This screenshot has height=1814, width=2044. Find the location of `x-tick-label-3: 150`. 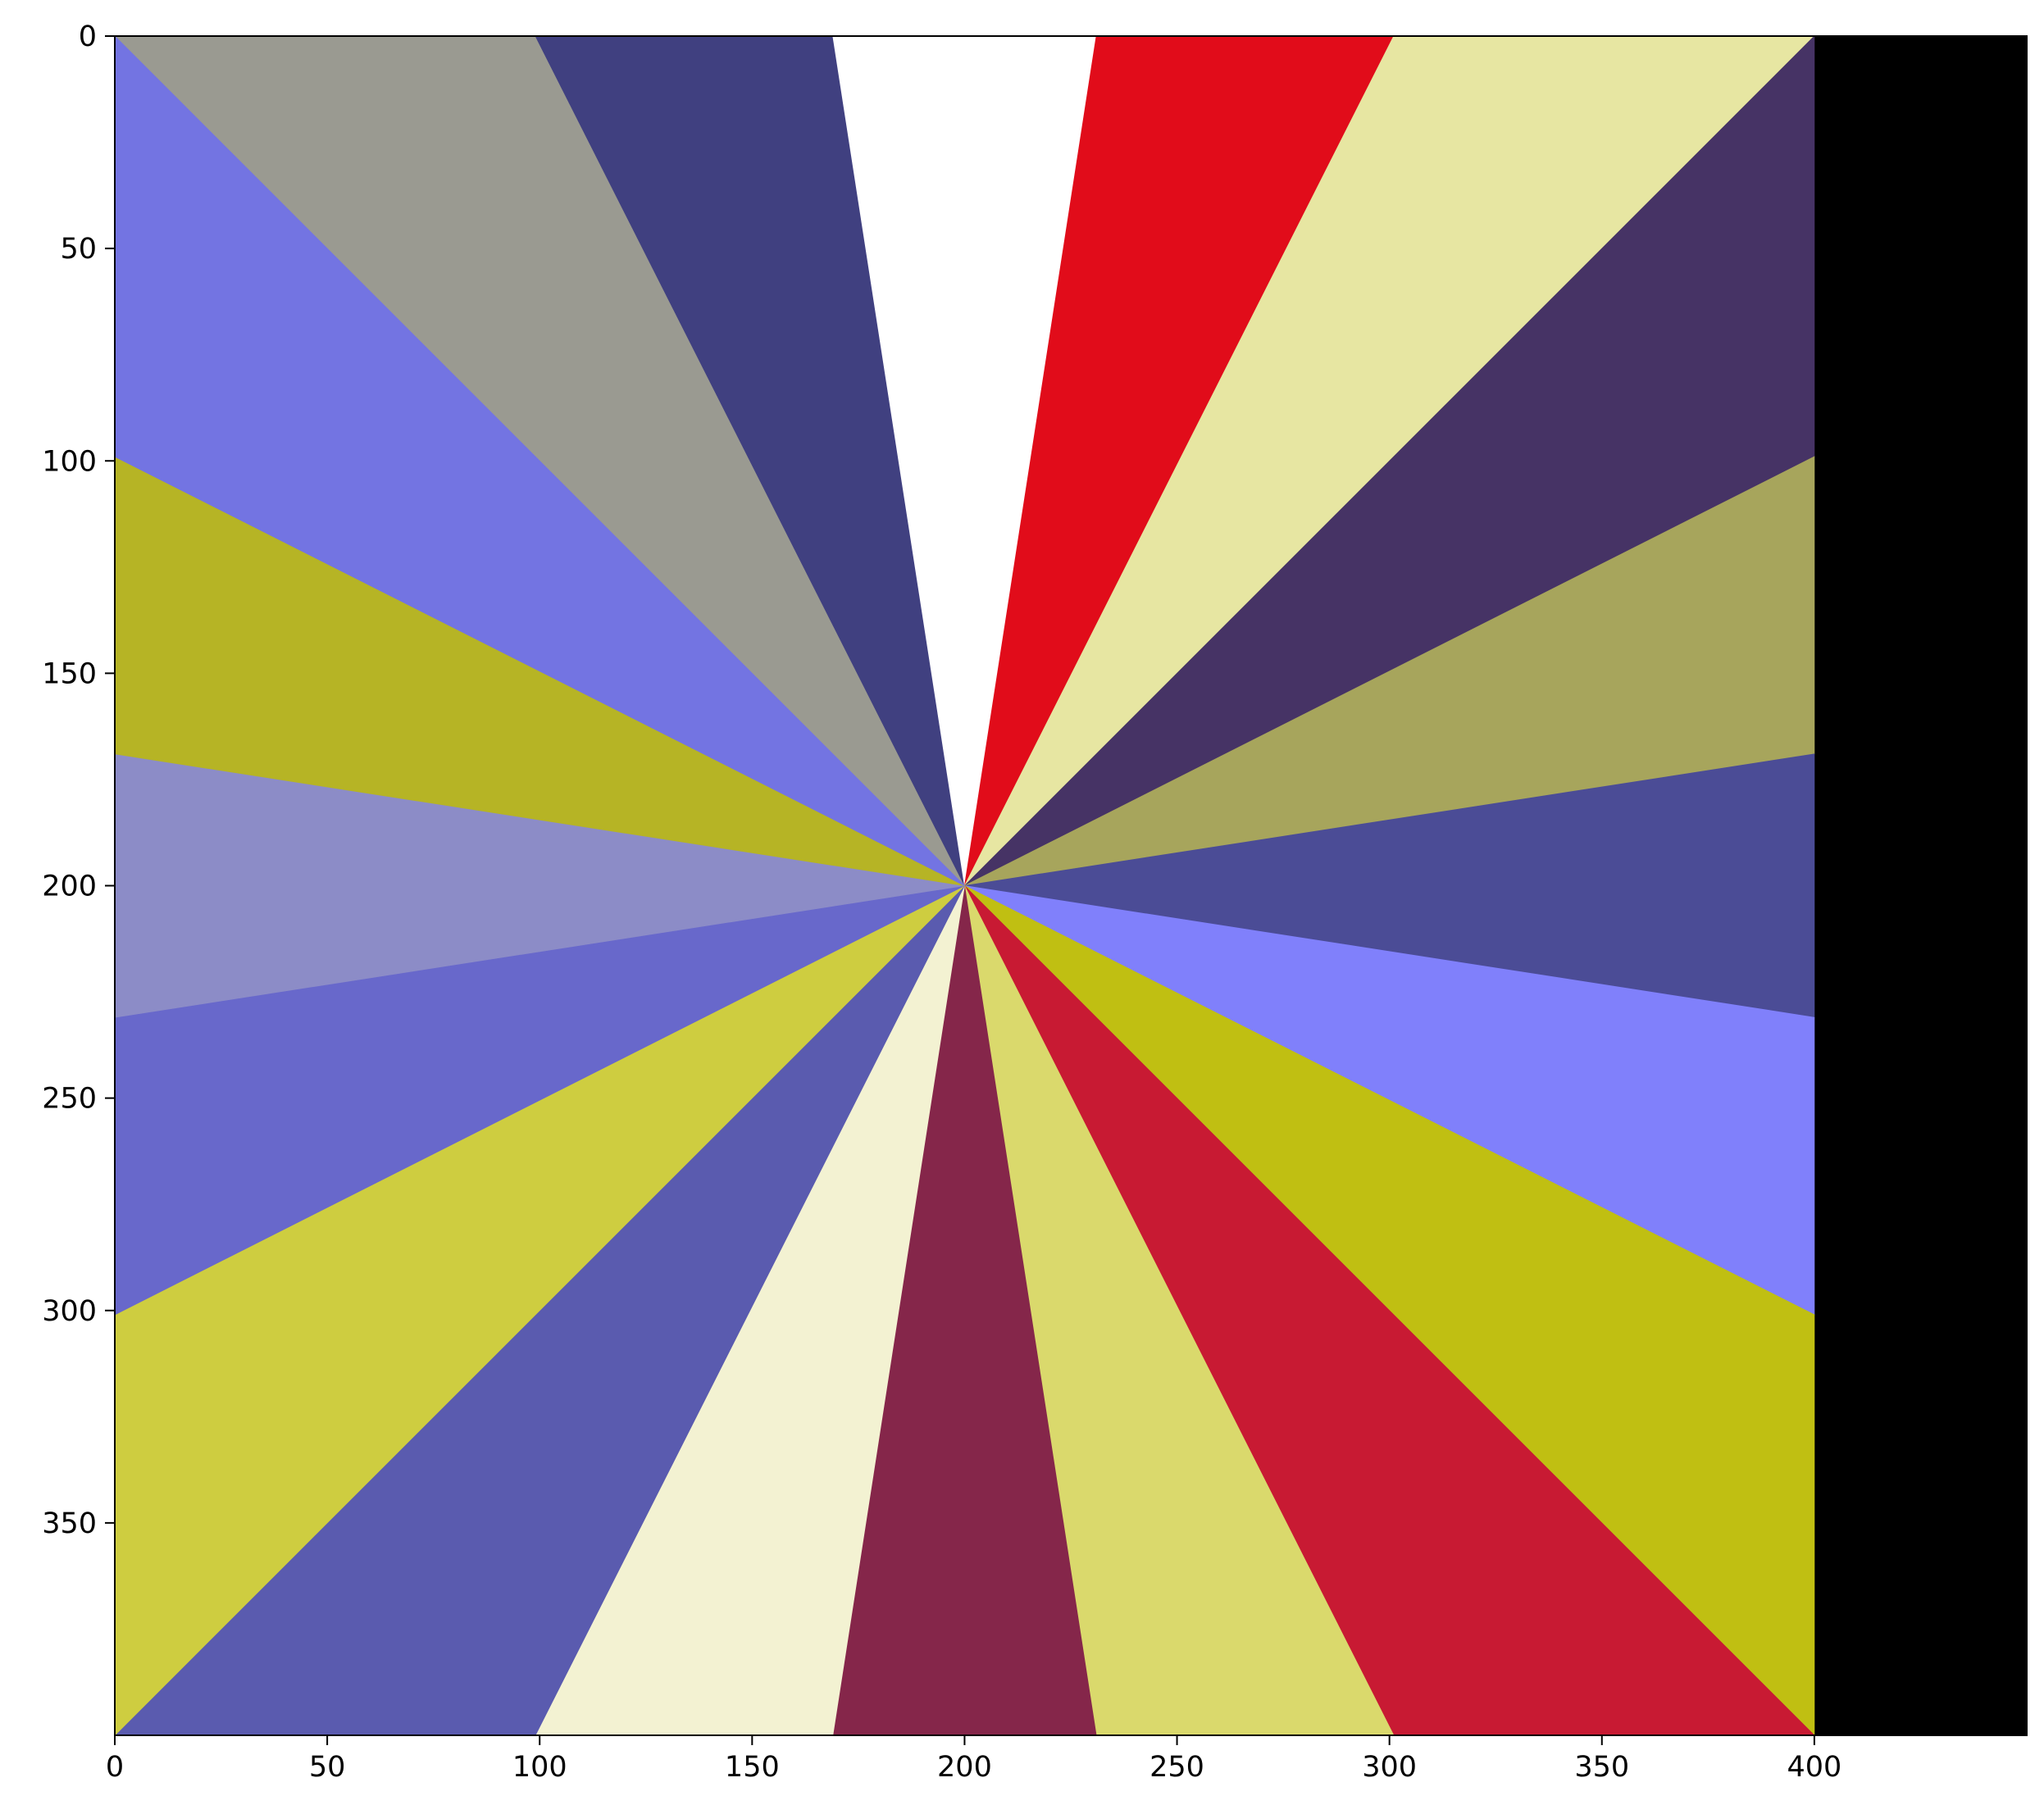

x-tick-label-3: 150 is located at coordinates (752, 1767).